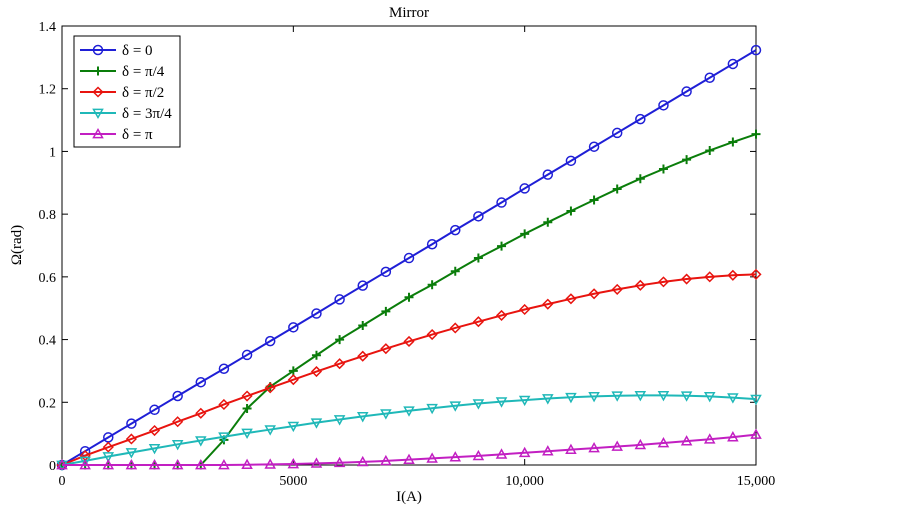 This screenshot has height=505, width=902. What do you see at coordinates (126, 114) in the screenshot?
I see `legend-entry-3: δ = 3π/4` at bounding box center [126, 114].